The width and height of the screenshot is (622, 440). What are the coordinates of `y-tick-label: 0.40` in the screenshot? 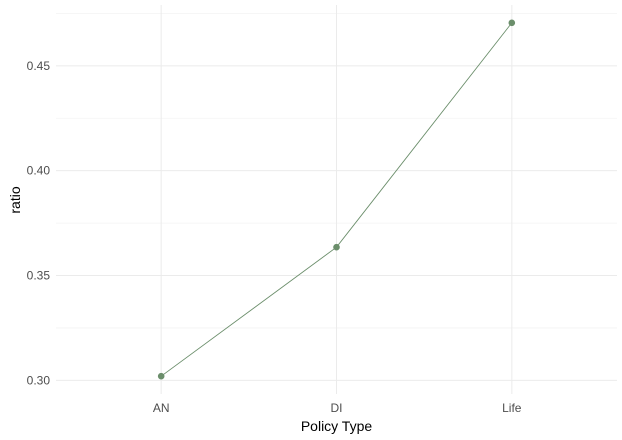 It's located at (39, 171).